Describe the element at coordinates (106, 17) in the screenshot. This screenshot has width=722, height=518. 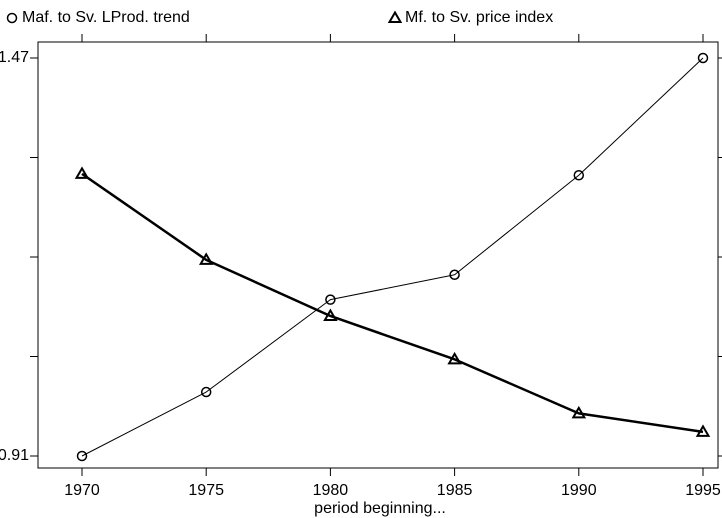
I see `legend-label: Maf. to Sv. LProd. trend` at that location.